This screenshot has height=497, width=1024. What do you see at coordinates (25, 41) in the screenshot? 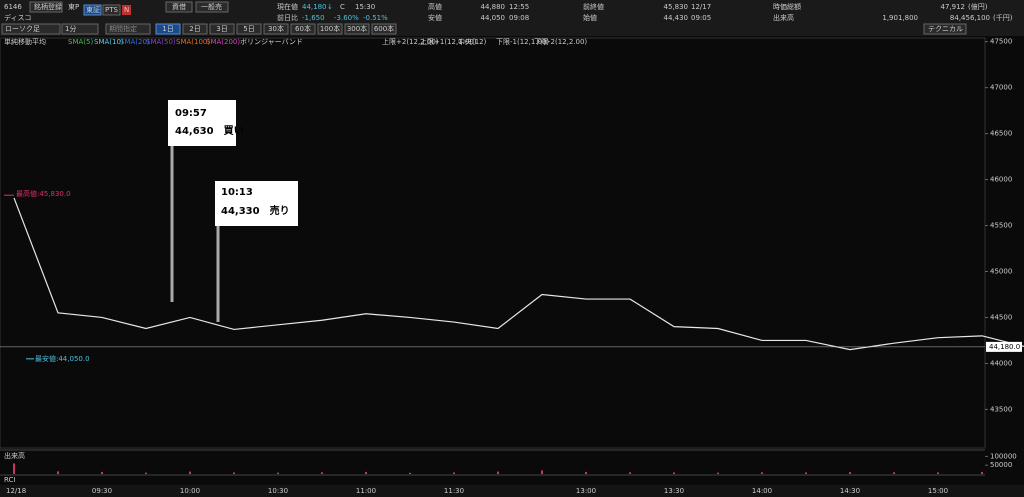
I see `legend-title: 単純移動平均` at bounding box center [25, 41].